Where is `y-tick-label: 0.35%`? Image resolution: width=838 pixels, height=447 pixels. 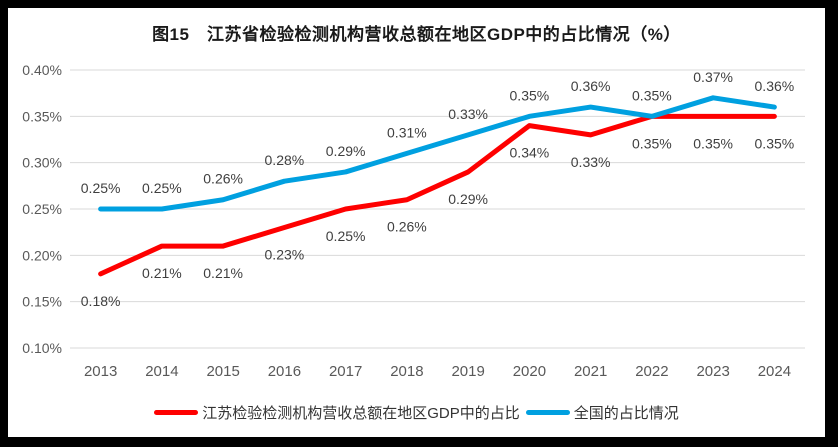 y-tick-label: 0.35% is located at coordinates (42, 116).